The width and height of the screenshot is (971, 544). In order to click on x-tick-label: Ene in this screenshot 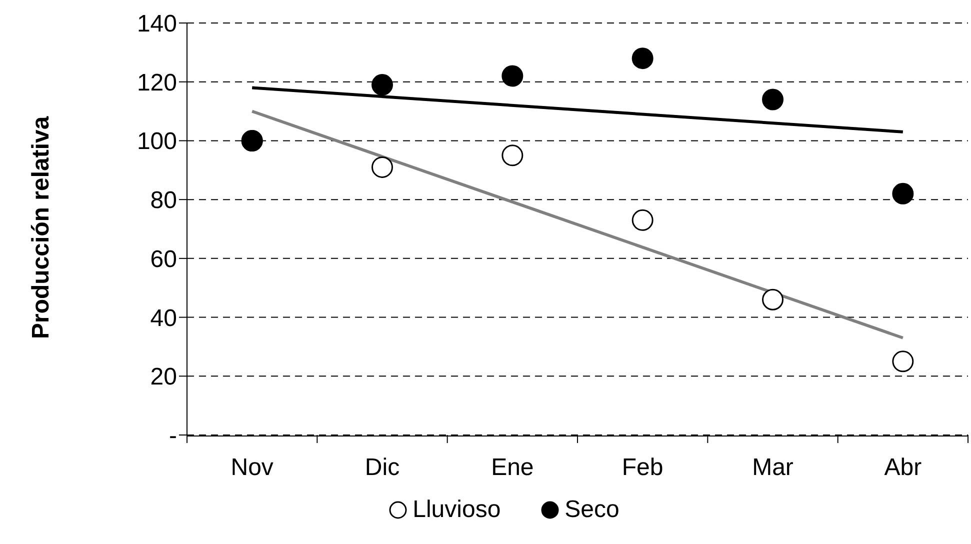, I will do `click(512, 468)`.